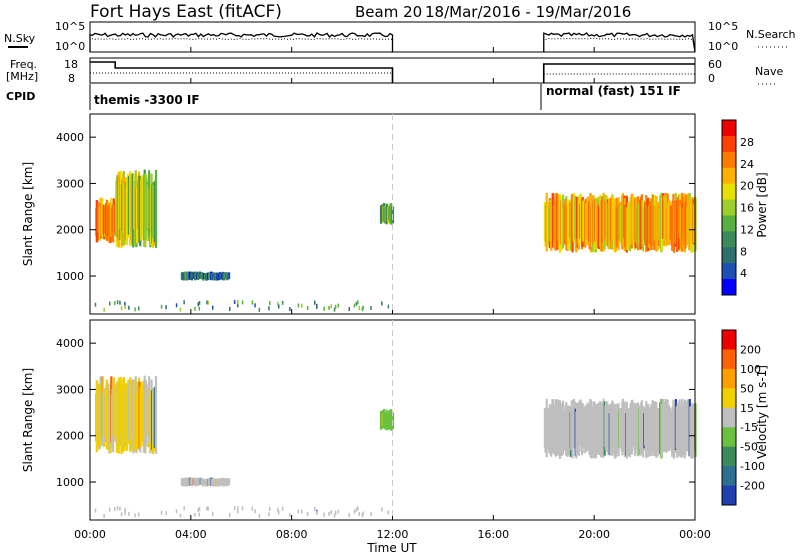  Describe the element at coordinates (750, 349) in the screenshot. I see `colorbar-tick-label: 200` at that location.